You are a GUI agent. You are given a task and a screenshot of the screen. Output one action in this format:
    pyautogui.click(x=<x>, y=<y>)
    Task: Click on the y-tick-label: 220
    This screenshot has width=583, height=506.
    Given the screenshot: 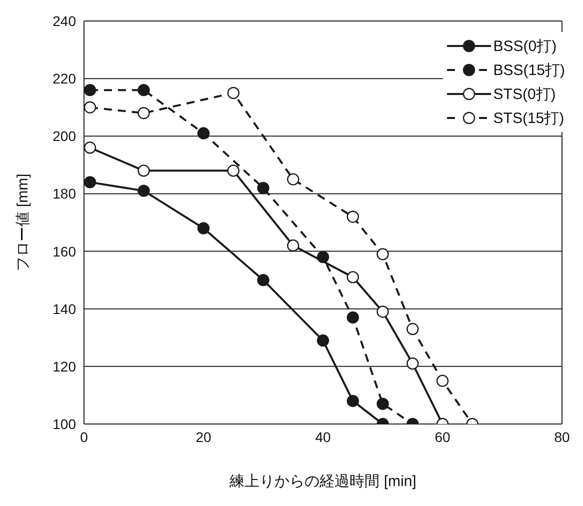 What is the action you would take?
    pyautogui.click(x=64, y=78)
    